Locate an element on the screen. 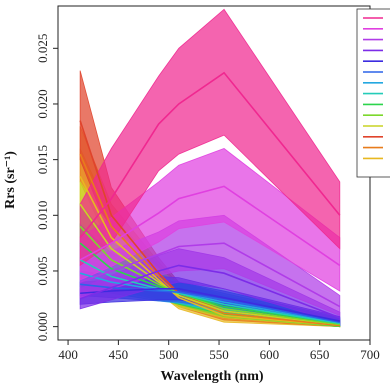 This screenshot has width=390, height=384. x-axis-title: Wavelength (nm) is located at coordinates (211, 376).